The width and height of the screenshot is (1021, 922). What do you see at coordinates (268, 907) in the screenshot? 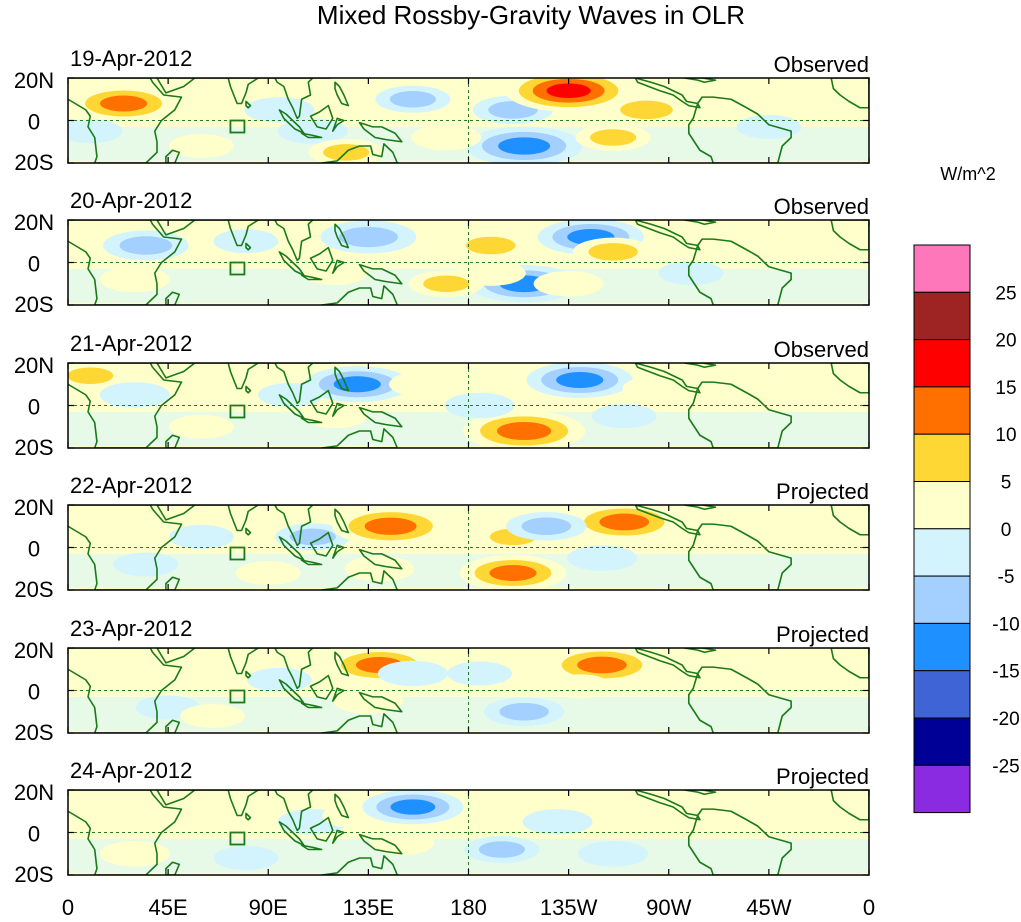
I see `x-tick-label: 90E` at bounding box center [268, 907].